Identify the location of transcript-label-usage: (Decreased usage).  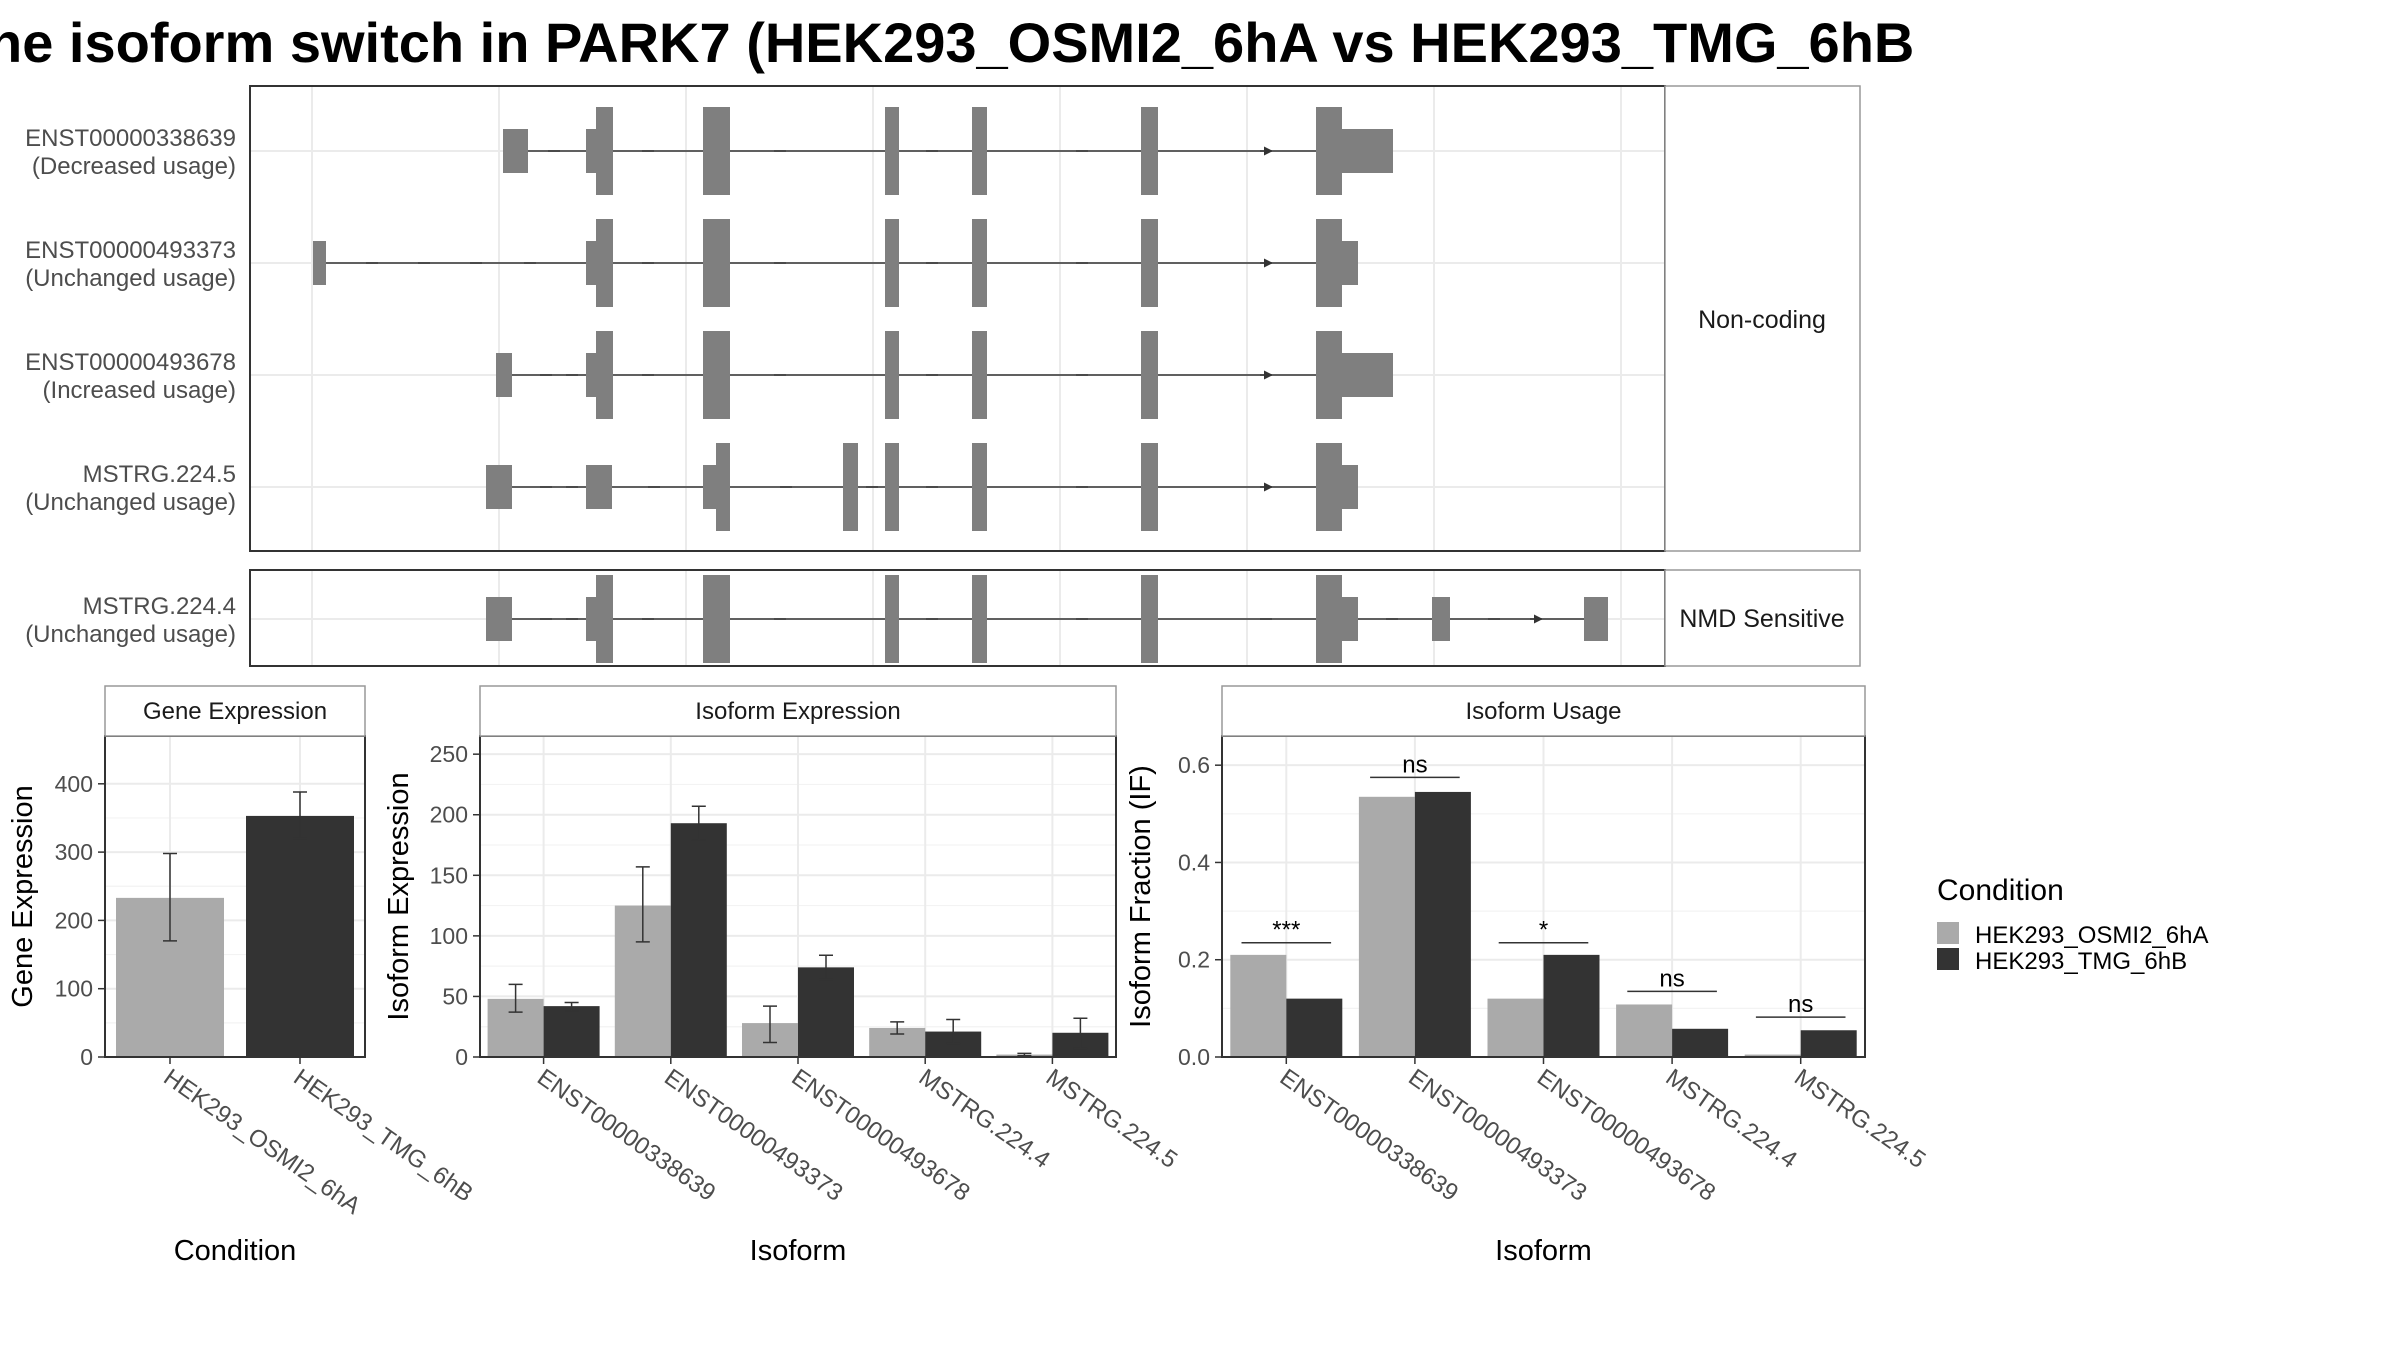
(134, 166).